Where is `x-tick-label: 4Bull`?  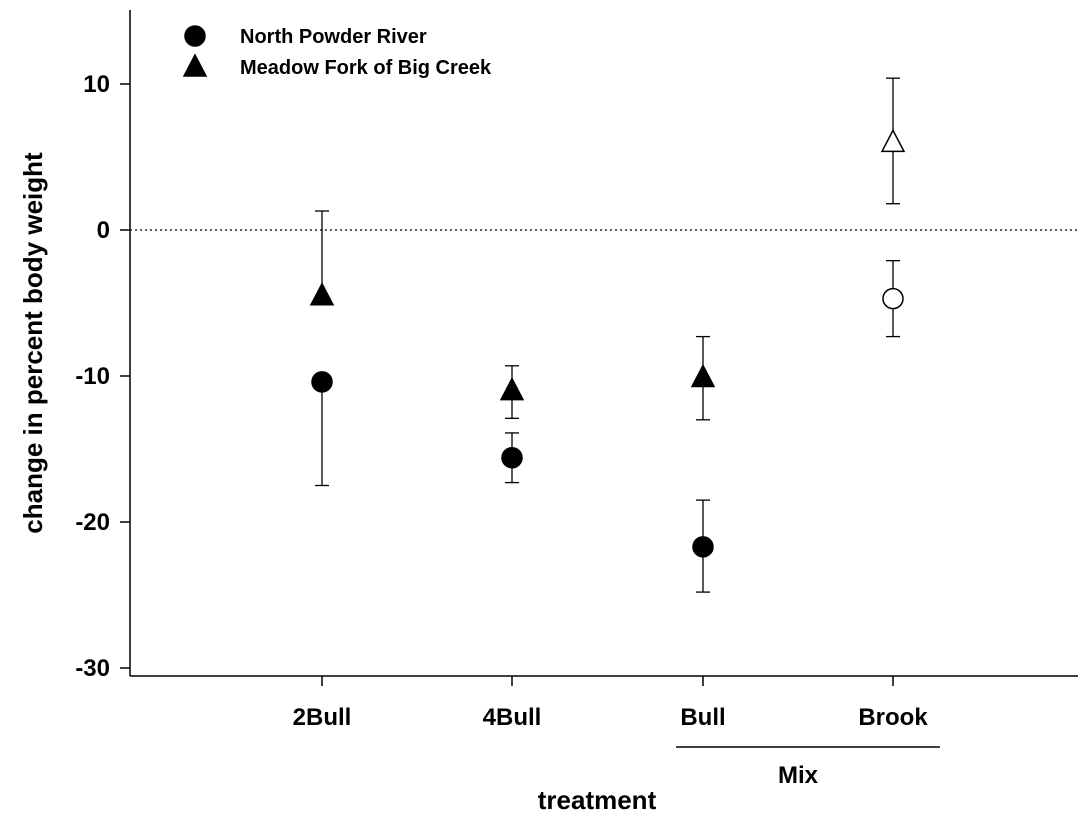
x-tick-label: 4Bull is located at coordinates (512, 717).